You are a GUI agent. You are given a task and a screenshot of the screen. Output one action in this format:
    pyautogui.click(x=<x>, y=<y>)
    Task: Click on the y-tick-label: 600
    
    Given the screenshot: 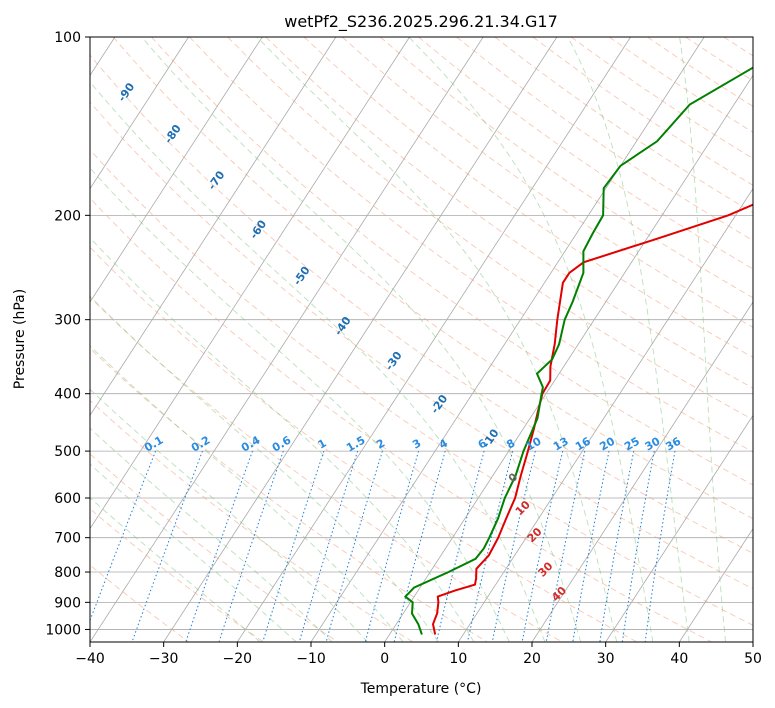 What is the action you would take?
    pyautogui.click(x=67, y=499)
    